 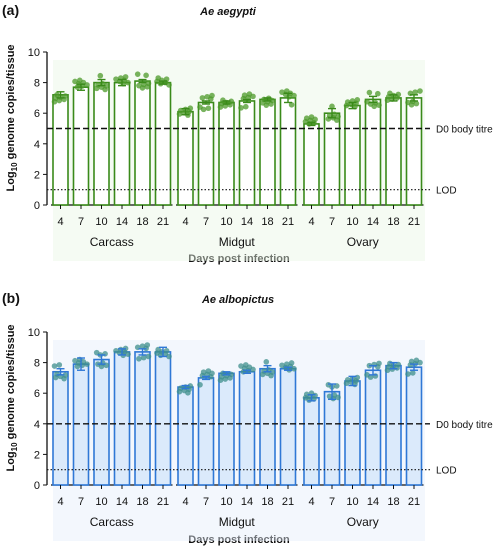 What do you see at coordinates (37, 486) in the screenshot?
I see `y-tick-label: 0` at bounding box center [37, 486].